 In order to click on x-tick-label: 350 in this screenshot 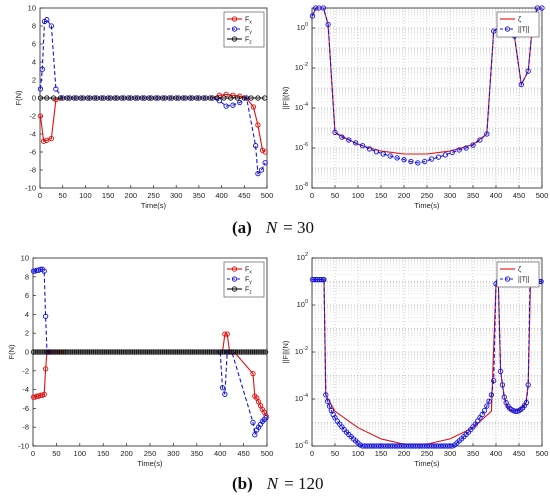, I will do `click(199, 195)`.